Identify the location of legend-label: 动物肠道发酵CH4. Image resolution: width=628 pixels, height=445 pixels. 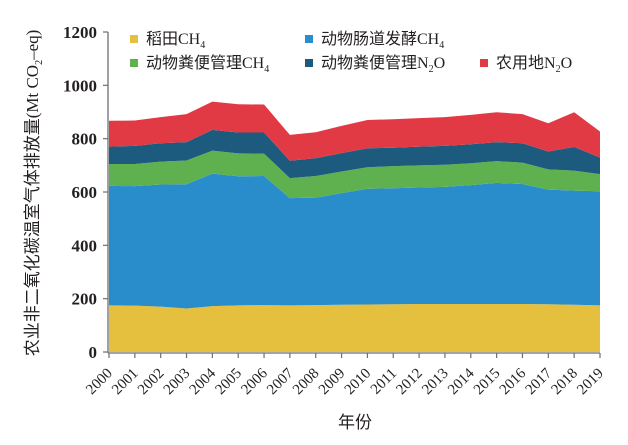
(382, 40).